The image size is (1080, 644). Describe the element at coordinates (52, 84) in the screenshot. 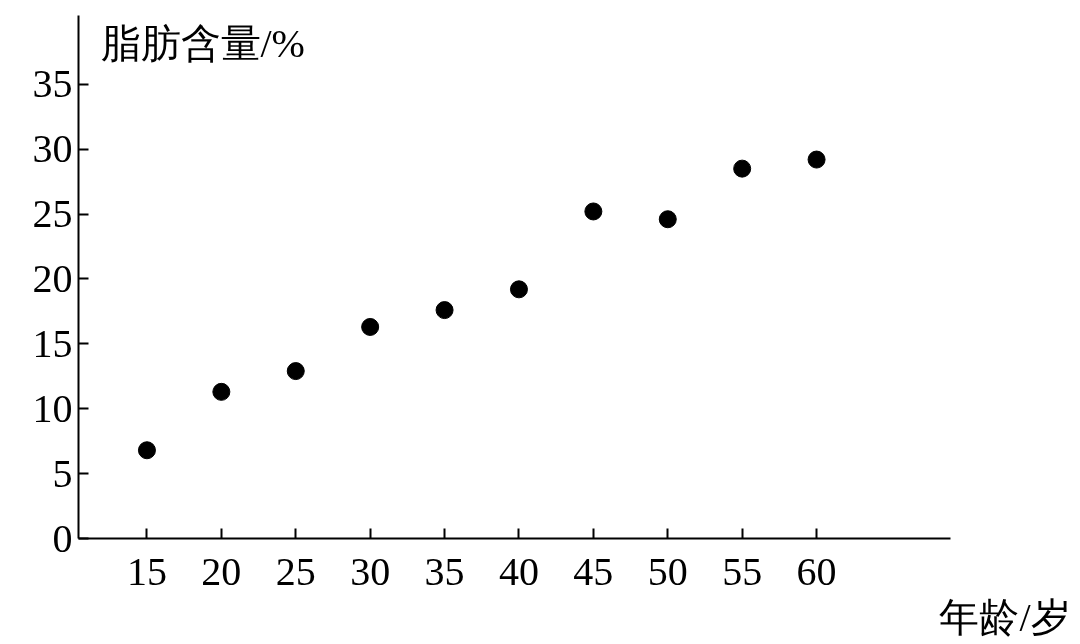

I see `y-tick-label: 35` at that location.